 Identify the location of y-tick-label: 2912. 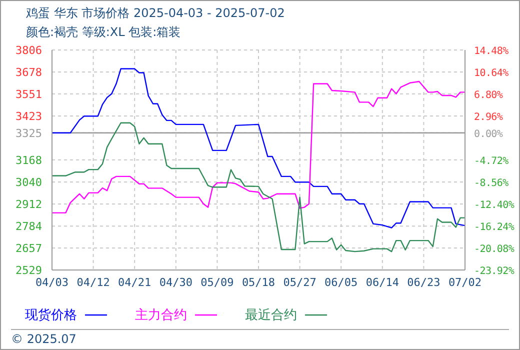
(29, 205).